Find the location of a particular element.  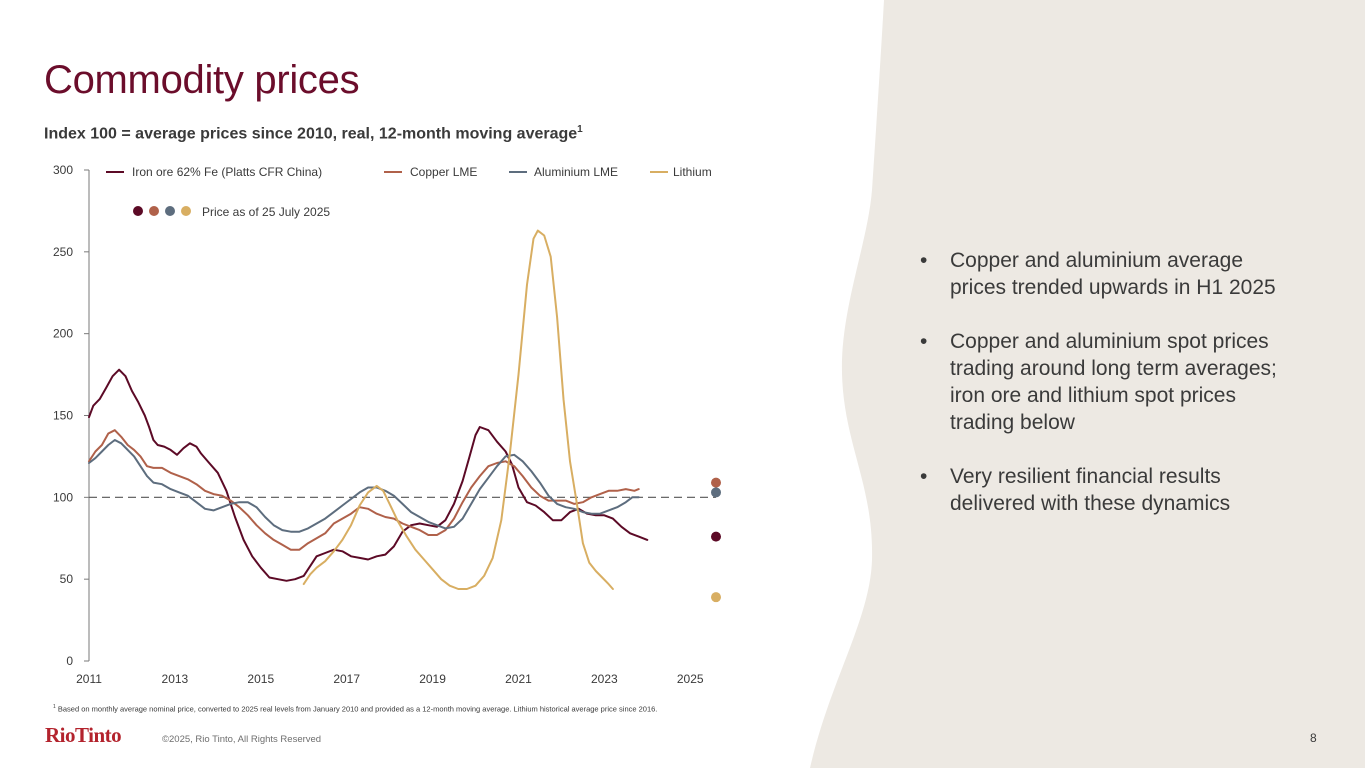

legend-spot-label: Price as of 25 July 2025 is located at coordinates (266, 212).